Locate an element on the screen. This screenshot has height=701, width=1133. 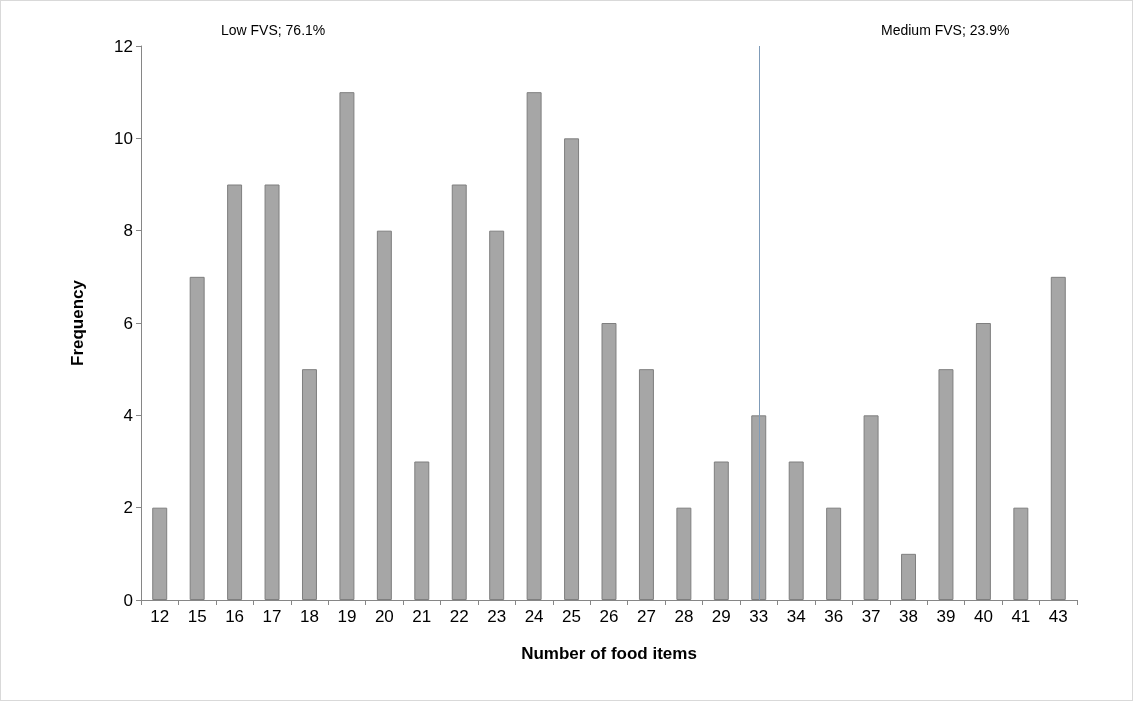
x-tick-label: 41 is located at coordinates (1021, 616).